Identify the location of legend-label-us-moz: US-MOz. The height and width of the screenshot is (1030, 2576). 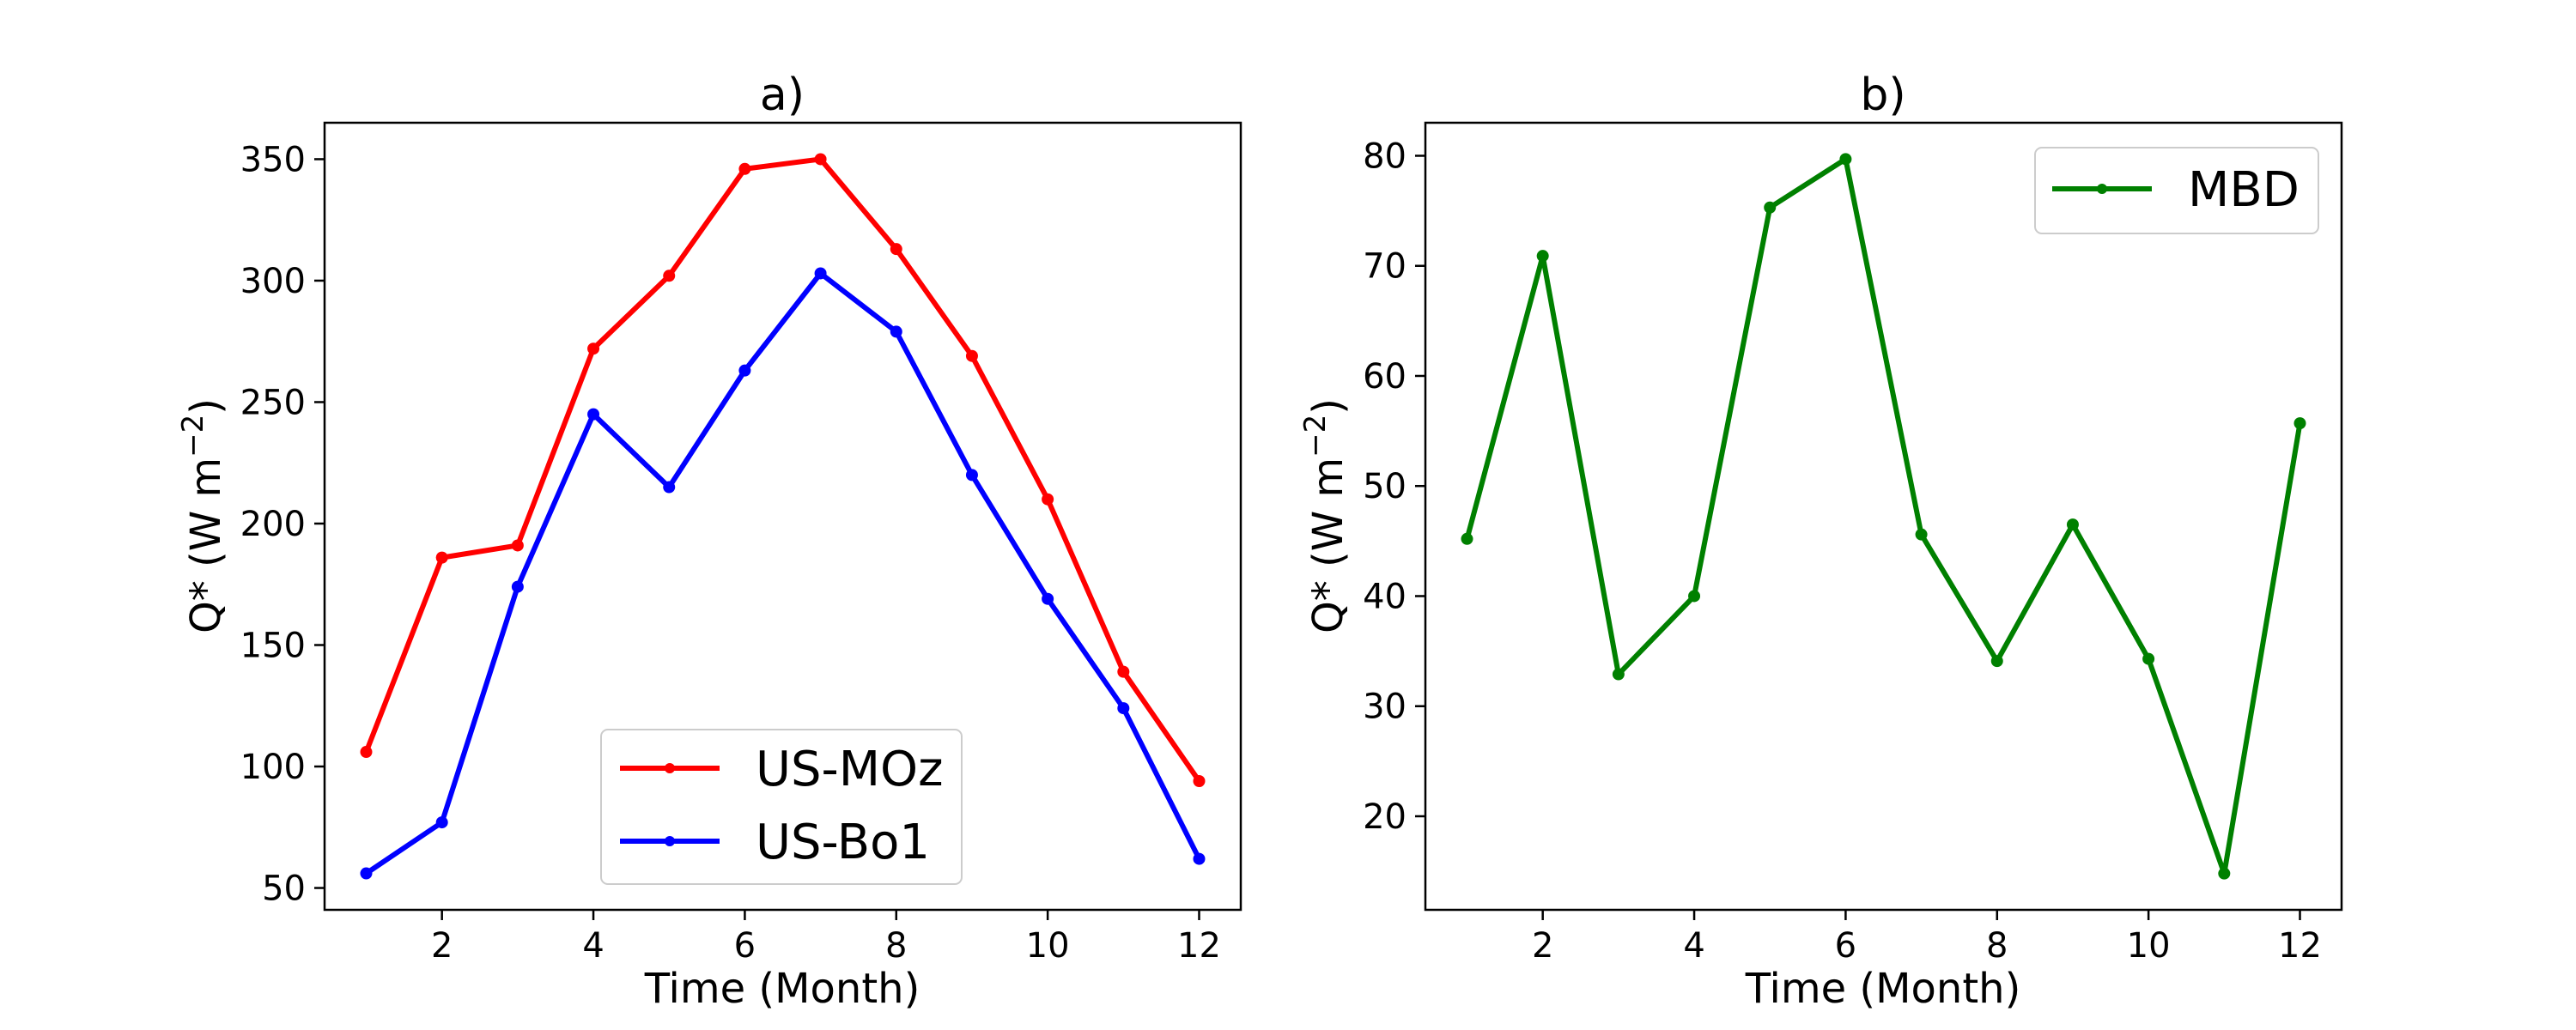
(850, 769).